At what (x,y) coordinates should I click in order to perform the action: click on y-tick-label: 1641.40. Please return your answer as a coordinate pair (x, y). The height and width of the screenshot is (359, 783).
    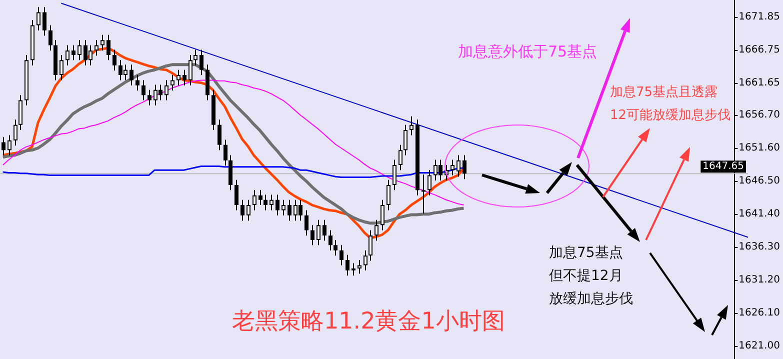
    Looking at the image, I should click on (759, 214).